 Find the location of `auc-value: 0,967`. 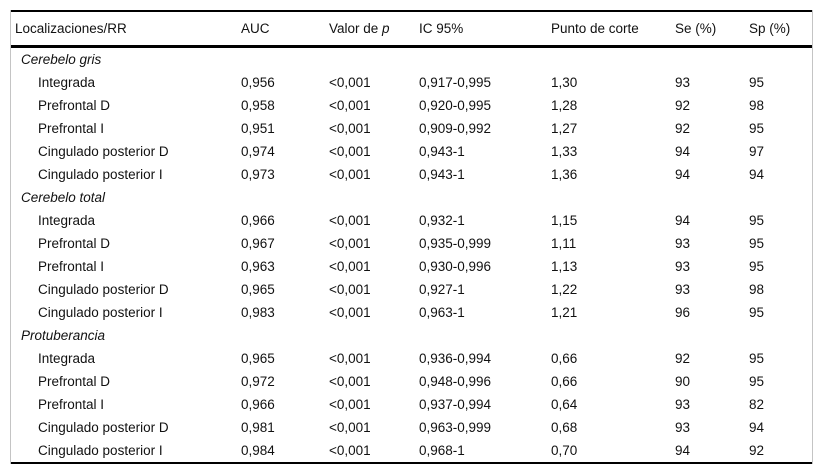

auc-value: 0,967 is located at coordinates (258, 243).